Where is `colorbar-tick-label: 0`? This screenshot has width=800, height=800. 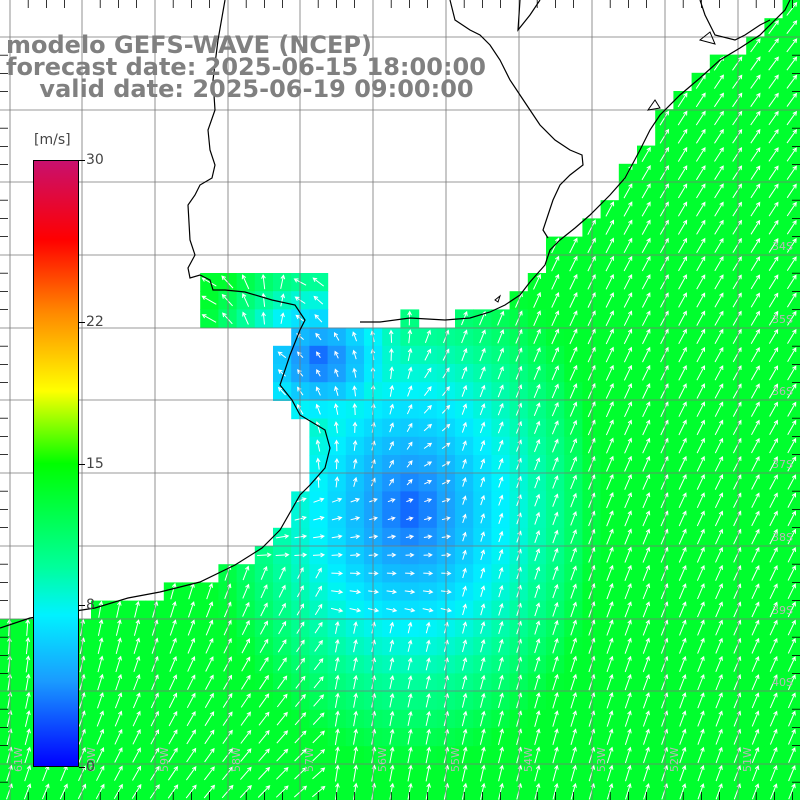 colorbar-tick-label: 0 is located at coordinates (90, 767).